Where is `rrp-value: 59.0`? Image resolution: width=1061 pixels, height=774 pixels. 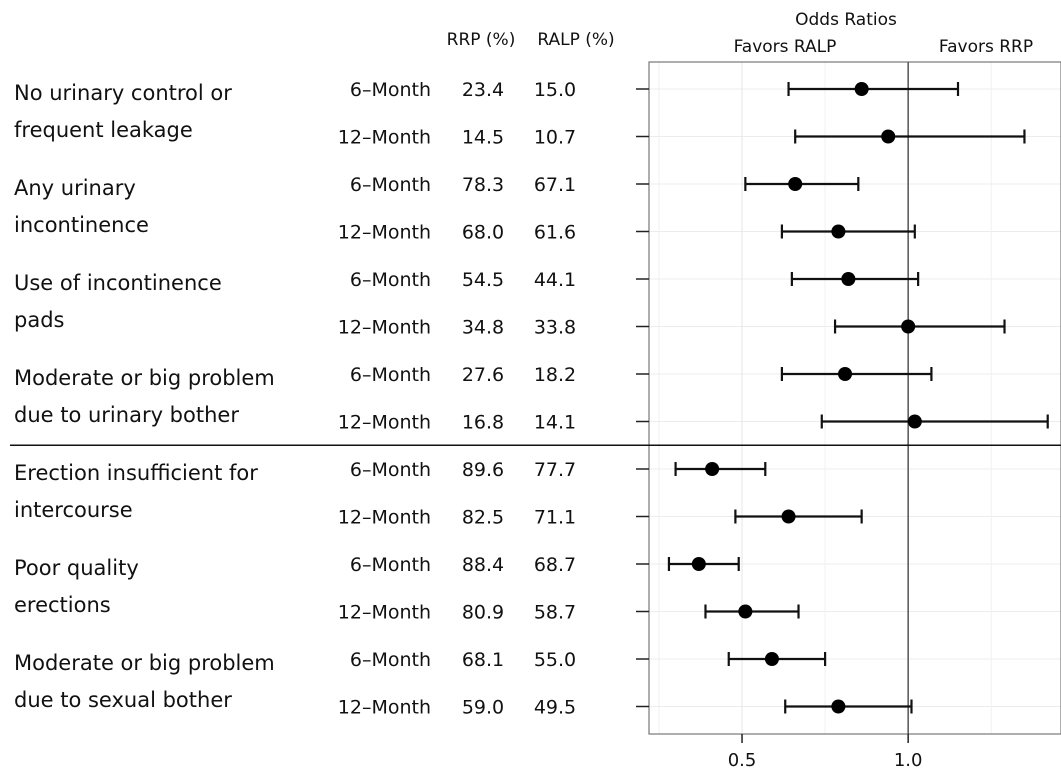 rrp-value: 59.0 is located at coordinates (483, 708).